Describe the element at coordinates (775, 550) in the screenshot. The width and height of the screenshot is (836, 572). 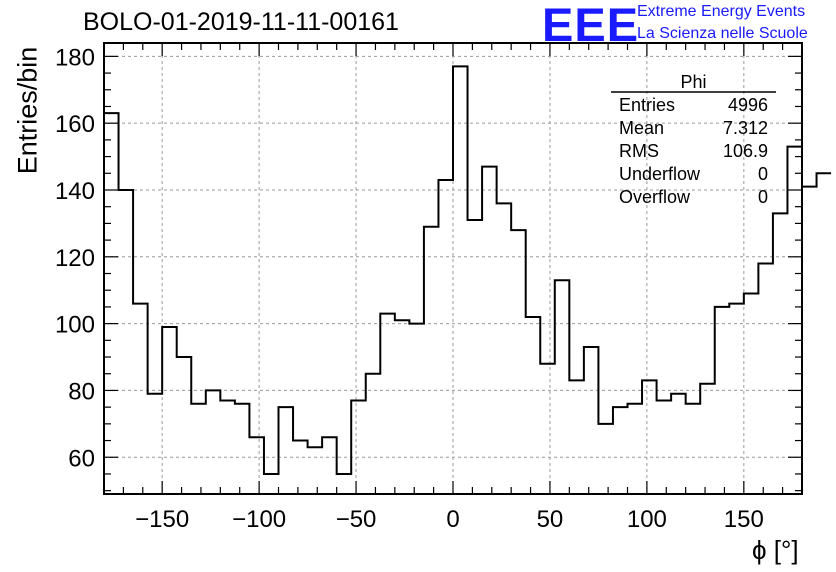
I see `x-axis-label: ϕ [°]` at that location.